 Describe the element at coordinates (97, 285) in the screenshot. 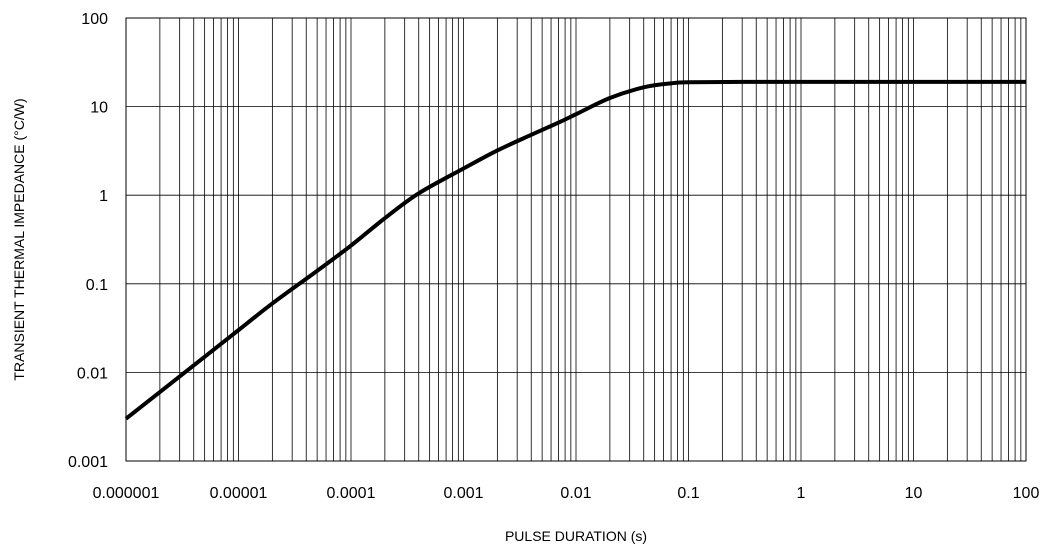

I see `y-tick-label: 0.1` at that location.